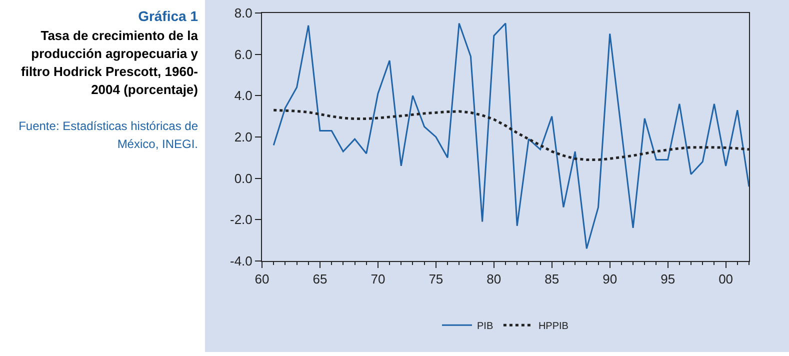 The height and width of the screenshot is (356, 789). What do you see at coordinates (241, 220) in the screenshot?
I see `y-tick-label: -2.0` at bounding box center [241, 220].